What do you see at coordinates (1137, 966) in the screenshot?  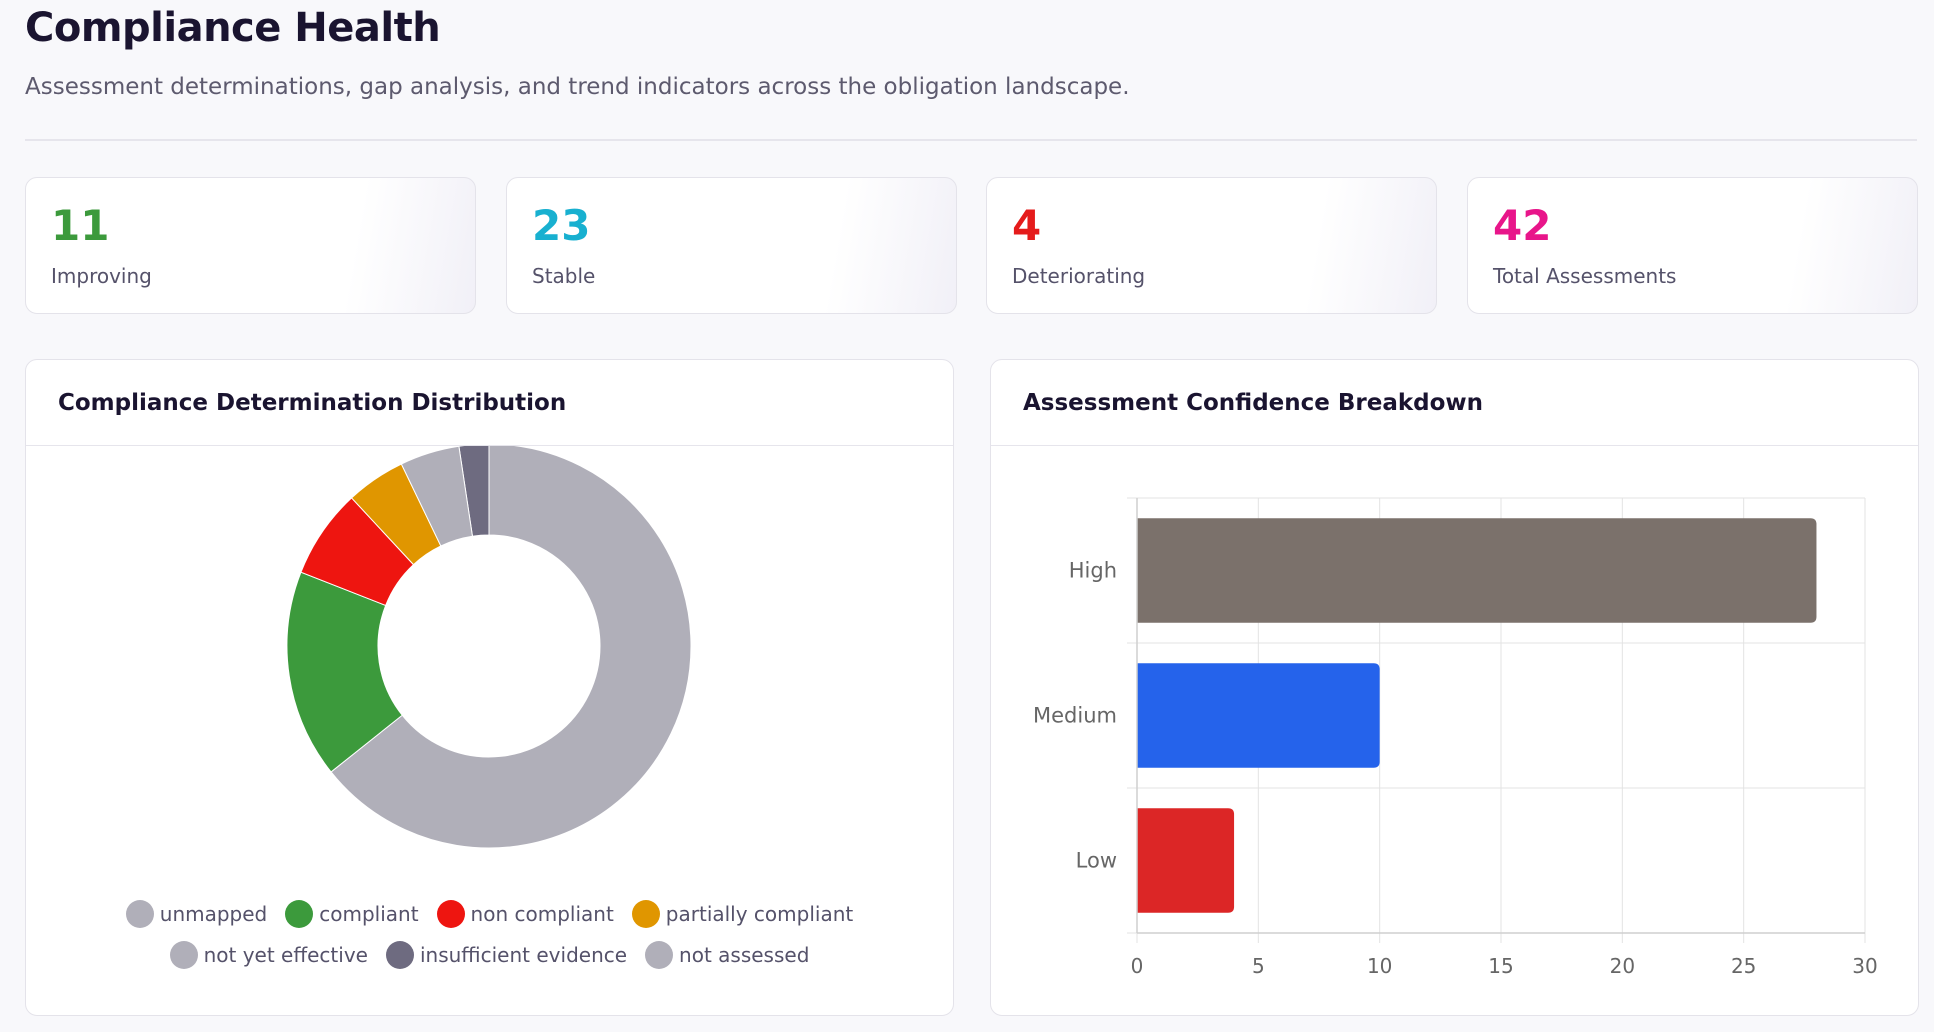 I see `x-tick-label: 0` at bounding box center [1137, 966].